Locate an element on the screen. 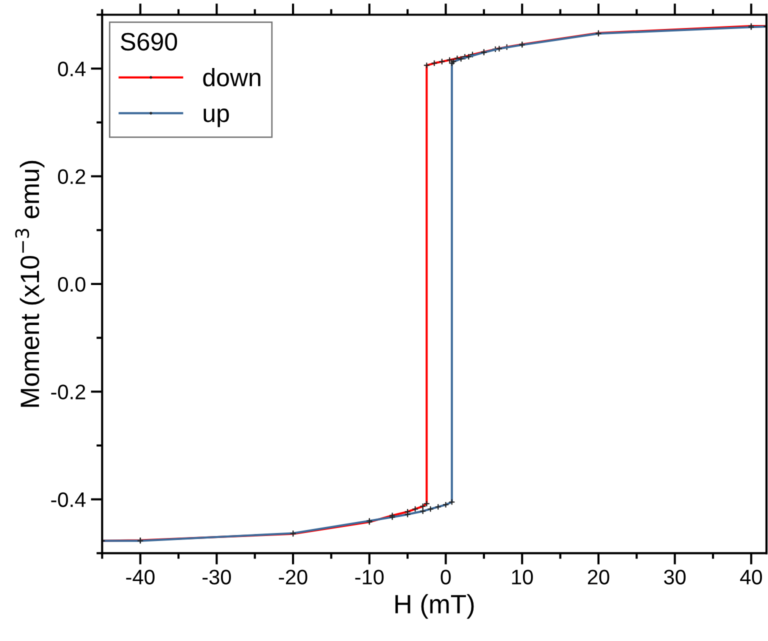  y-axis-title: Moment (x10$^{−3}$ emu) is located at coordinates (29, 283).